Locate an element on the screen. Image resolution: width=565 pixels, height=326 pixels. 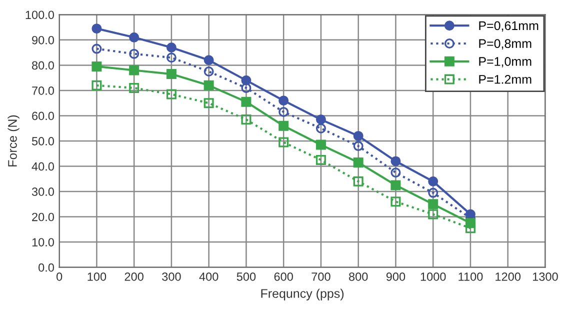
y-tick-label: 50.0 is located at coordinates (43, 141).